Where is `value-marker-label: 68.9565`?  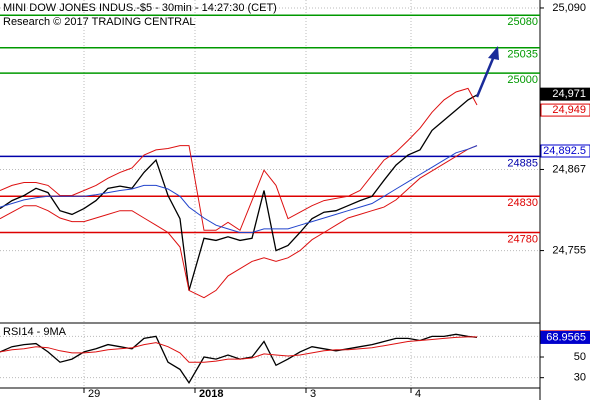
value-marker-label: 68.9565 is located at coordinates (566, 337).